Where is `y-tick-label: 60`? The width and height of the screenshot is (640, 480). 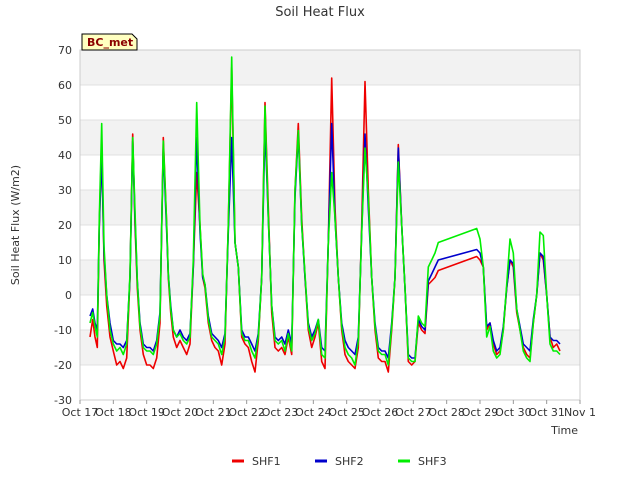
y-tick-label: 60 is located at coordinates (65, 85).